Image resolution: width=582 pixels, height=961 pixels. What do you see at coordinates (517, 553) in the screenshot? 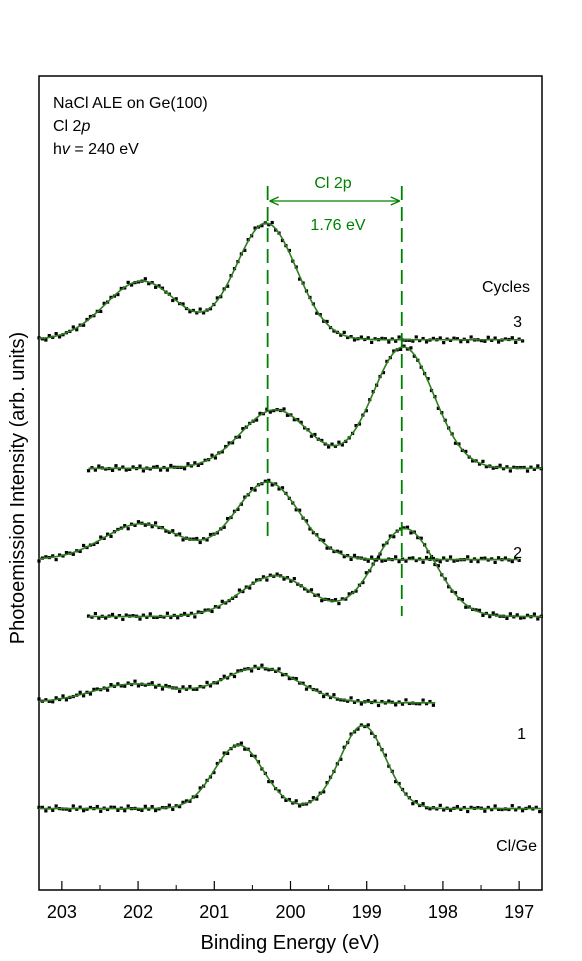
I see `series-label-2: 2` at bounding box center [517, 553].